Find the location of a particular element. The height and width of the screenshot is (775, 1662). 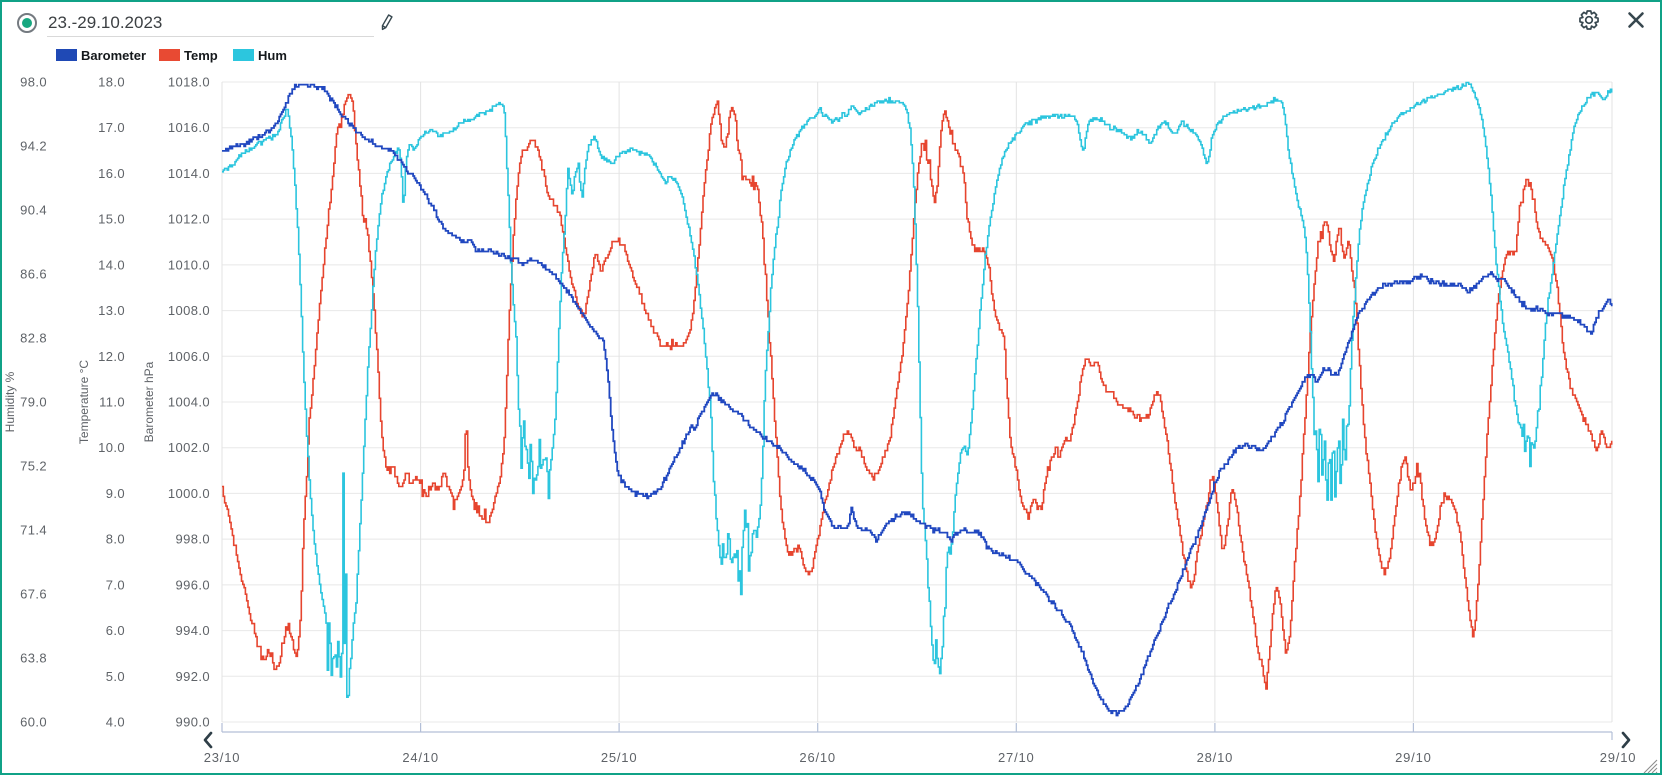

svg-text: Humidity % is located at coordinates (10, 401).